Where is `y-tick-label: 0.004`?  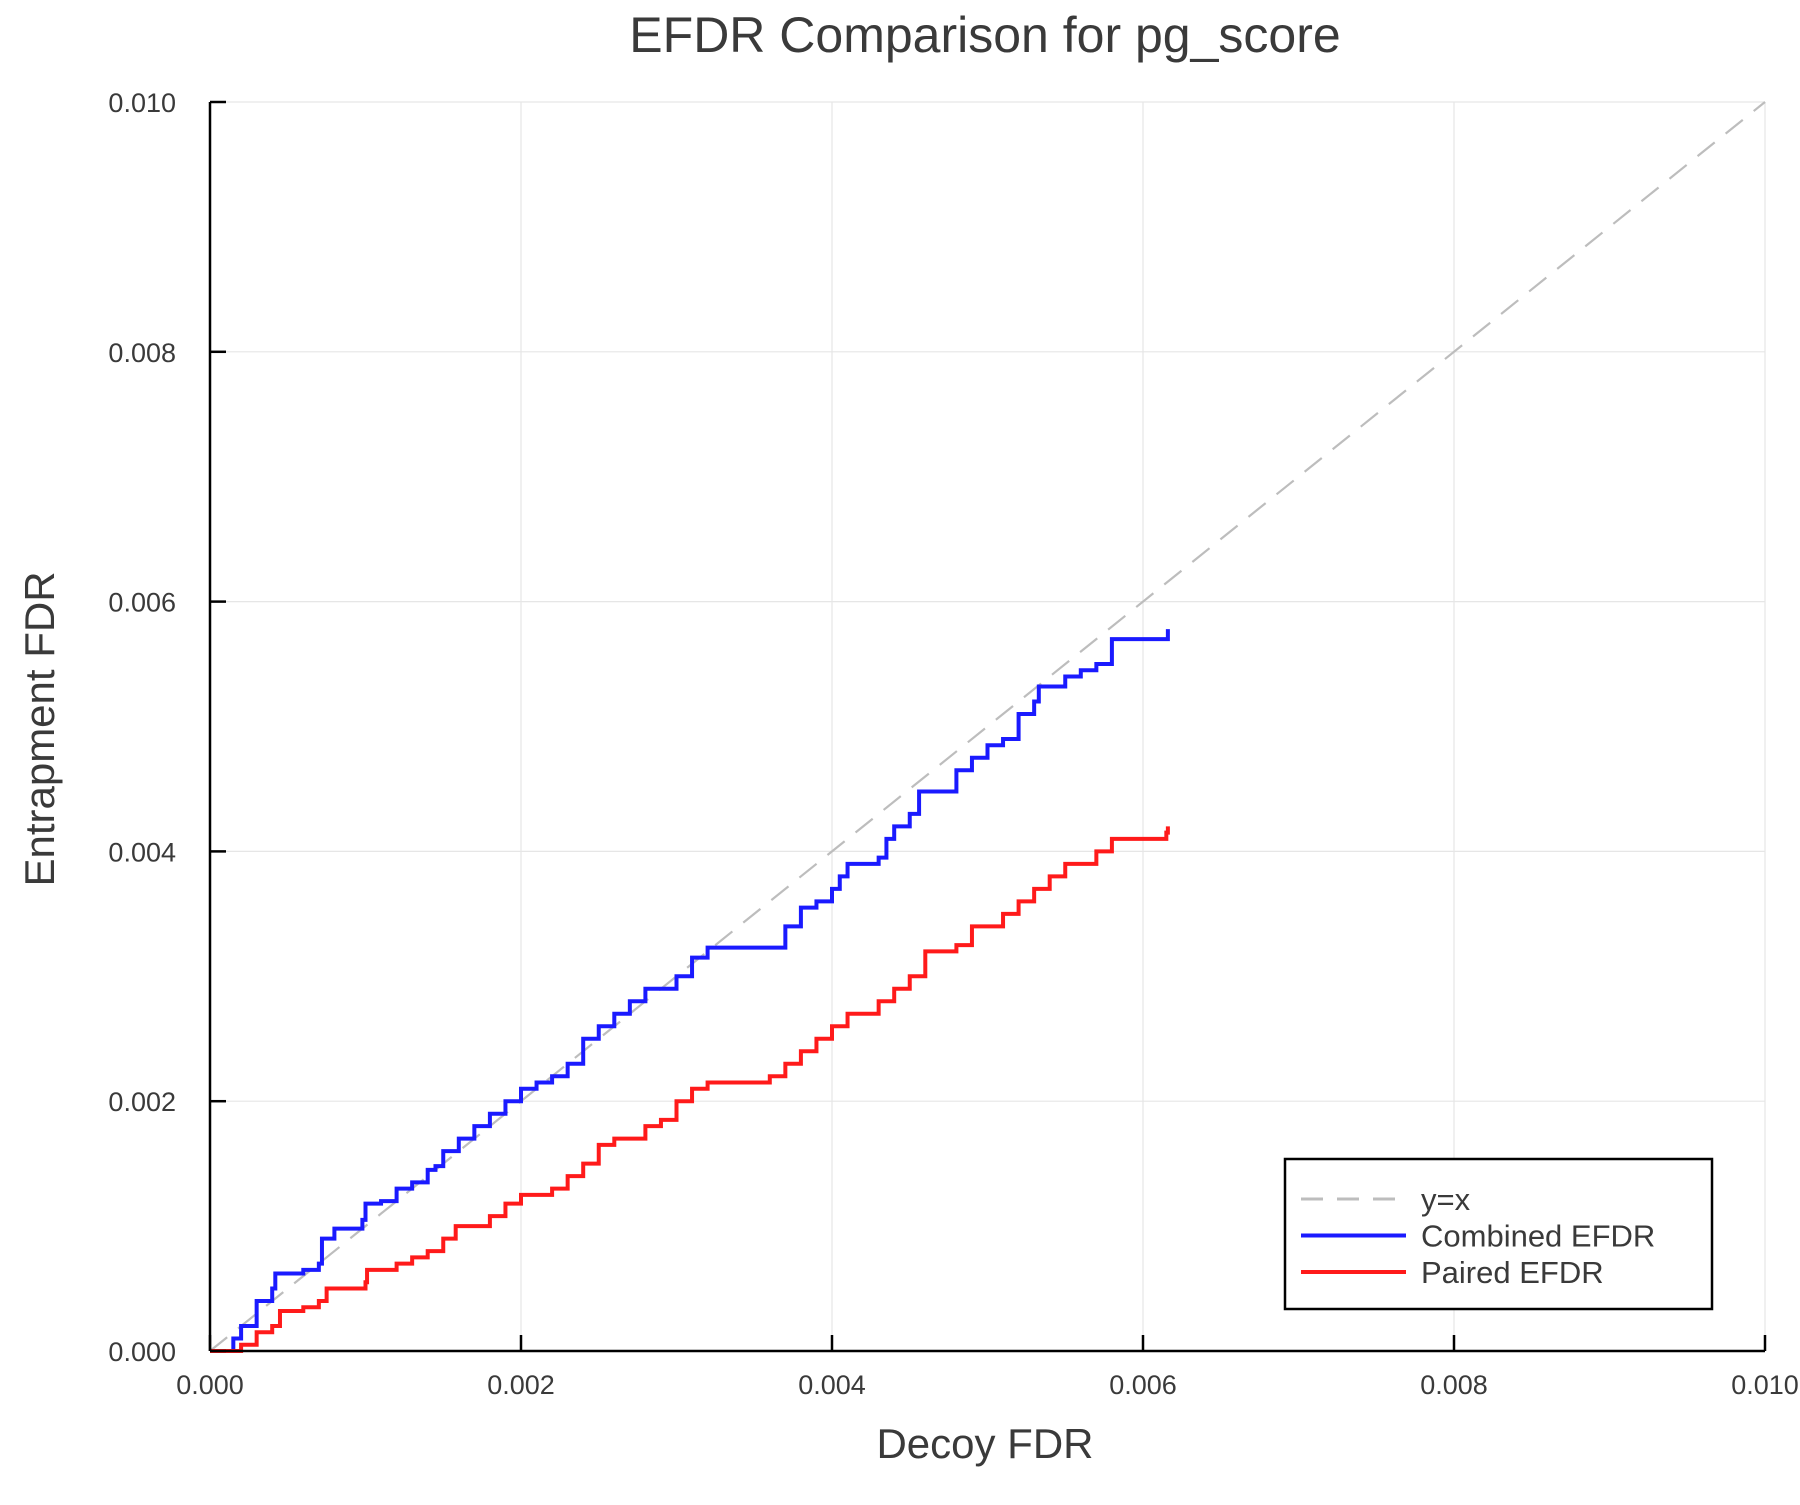
y-tick-label: 0.004 is located at coordinates (142, 852).